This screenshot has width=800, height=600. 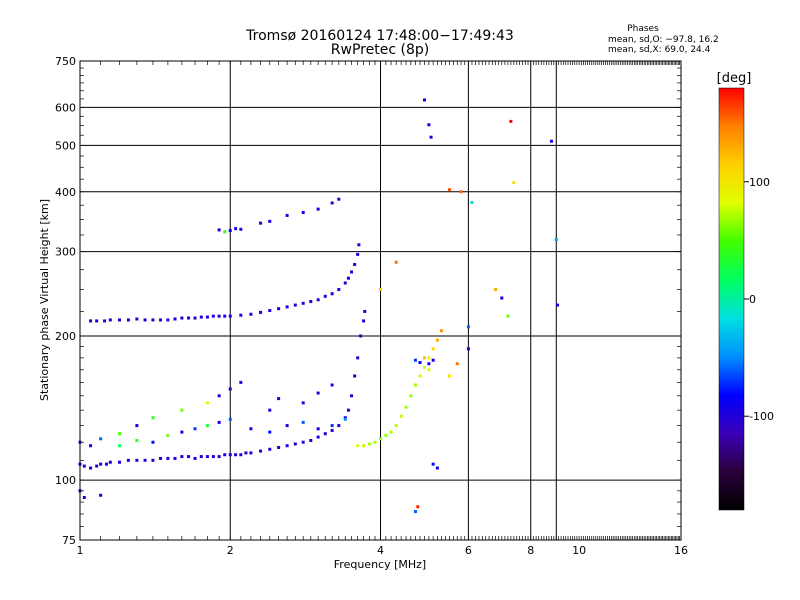 I want to click on y-tick-label: 500, so click(x=65, y=145).